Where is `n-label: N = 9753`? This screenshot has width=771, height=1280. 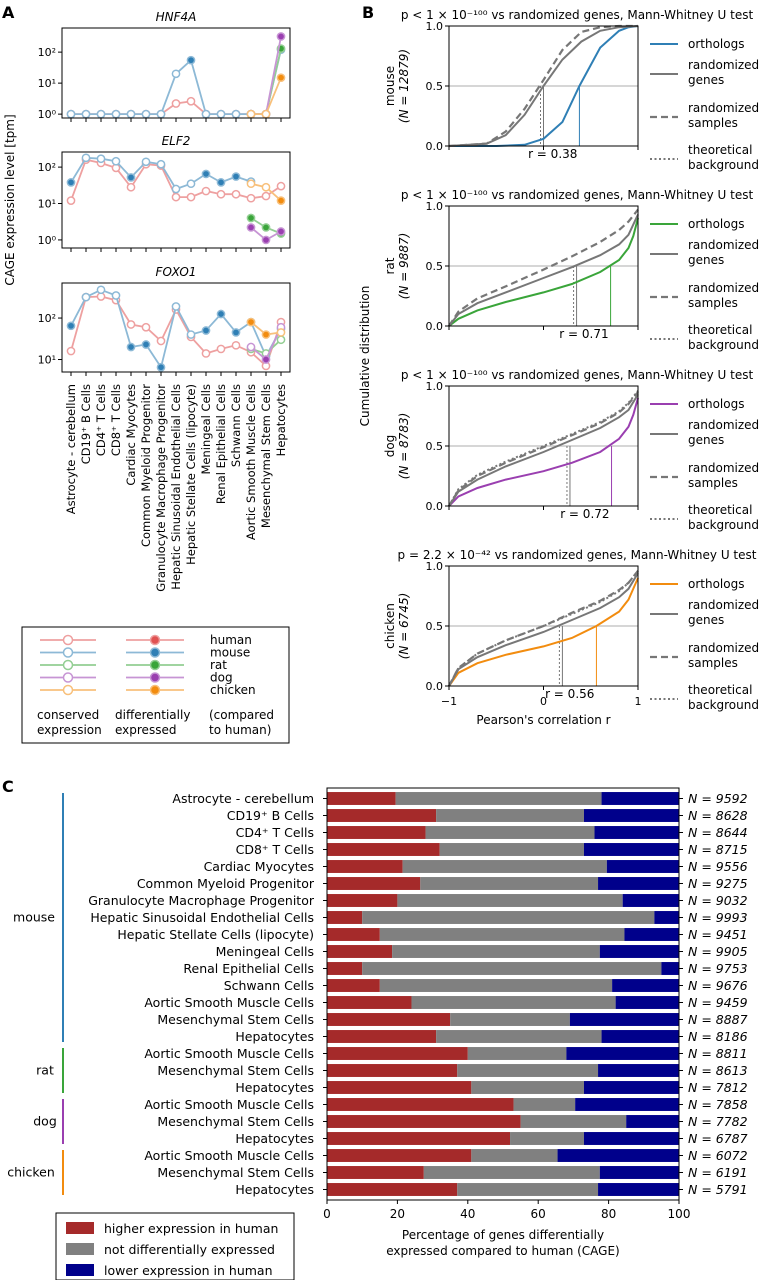 n-label: N = 9753 is located at coordinates (718, 968).